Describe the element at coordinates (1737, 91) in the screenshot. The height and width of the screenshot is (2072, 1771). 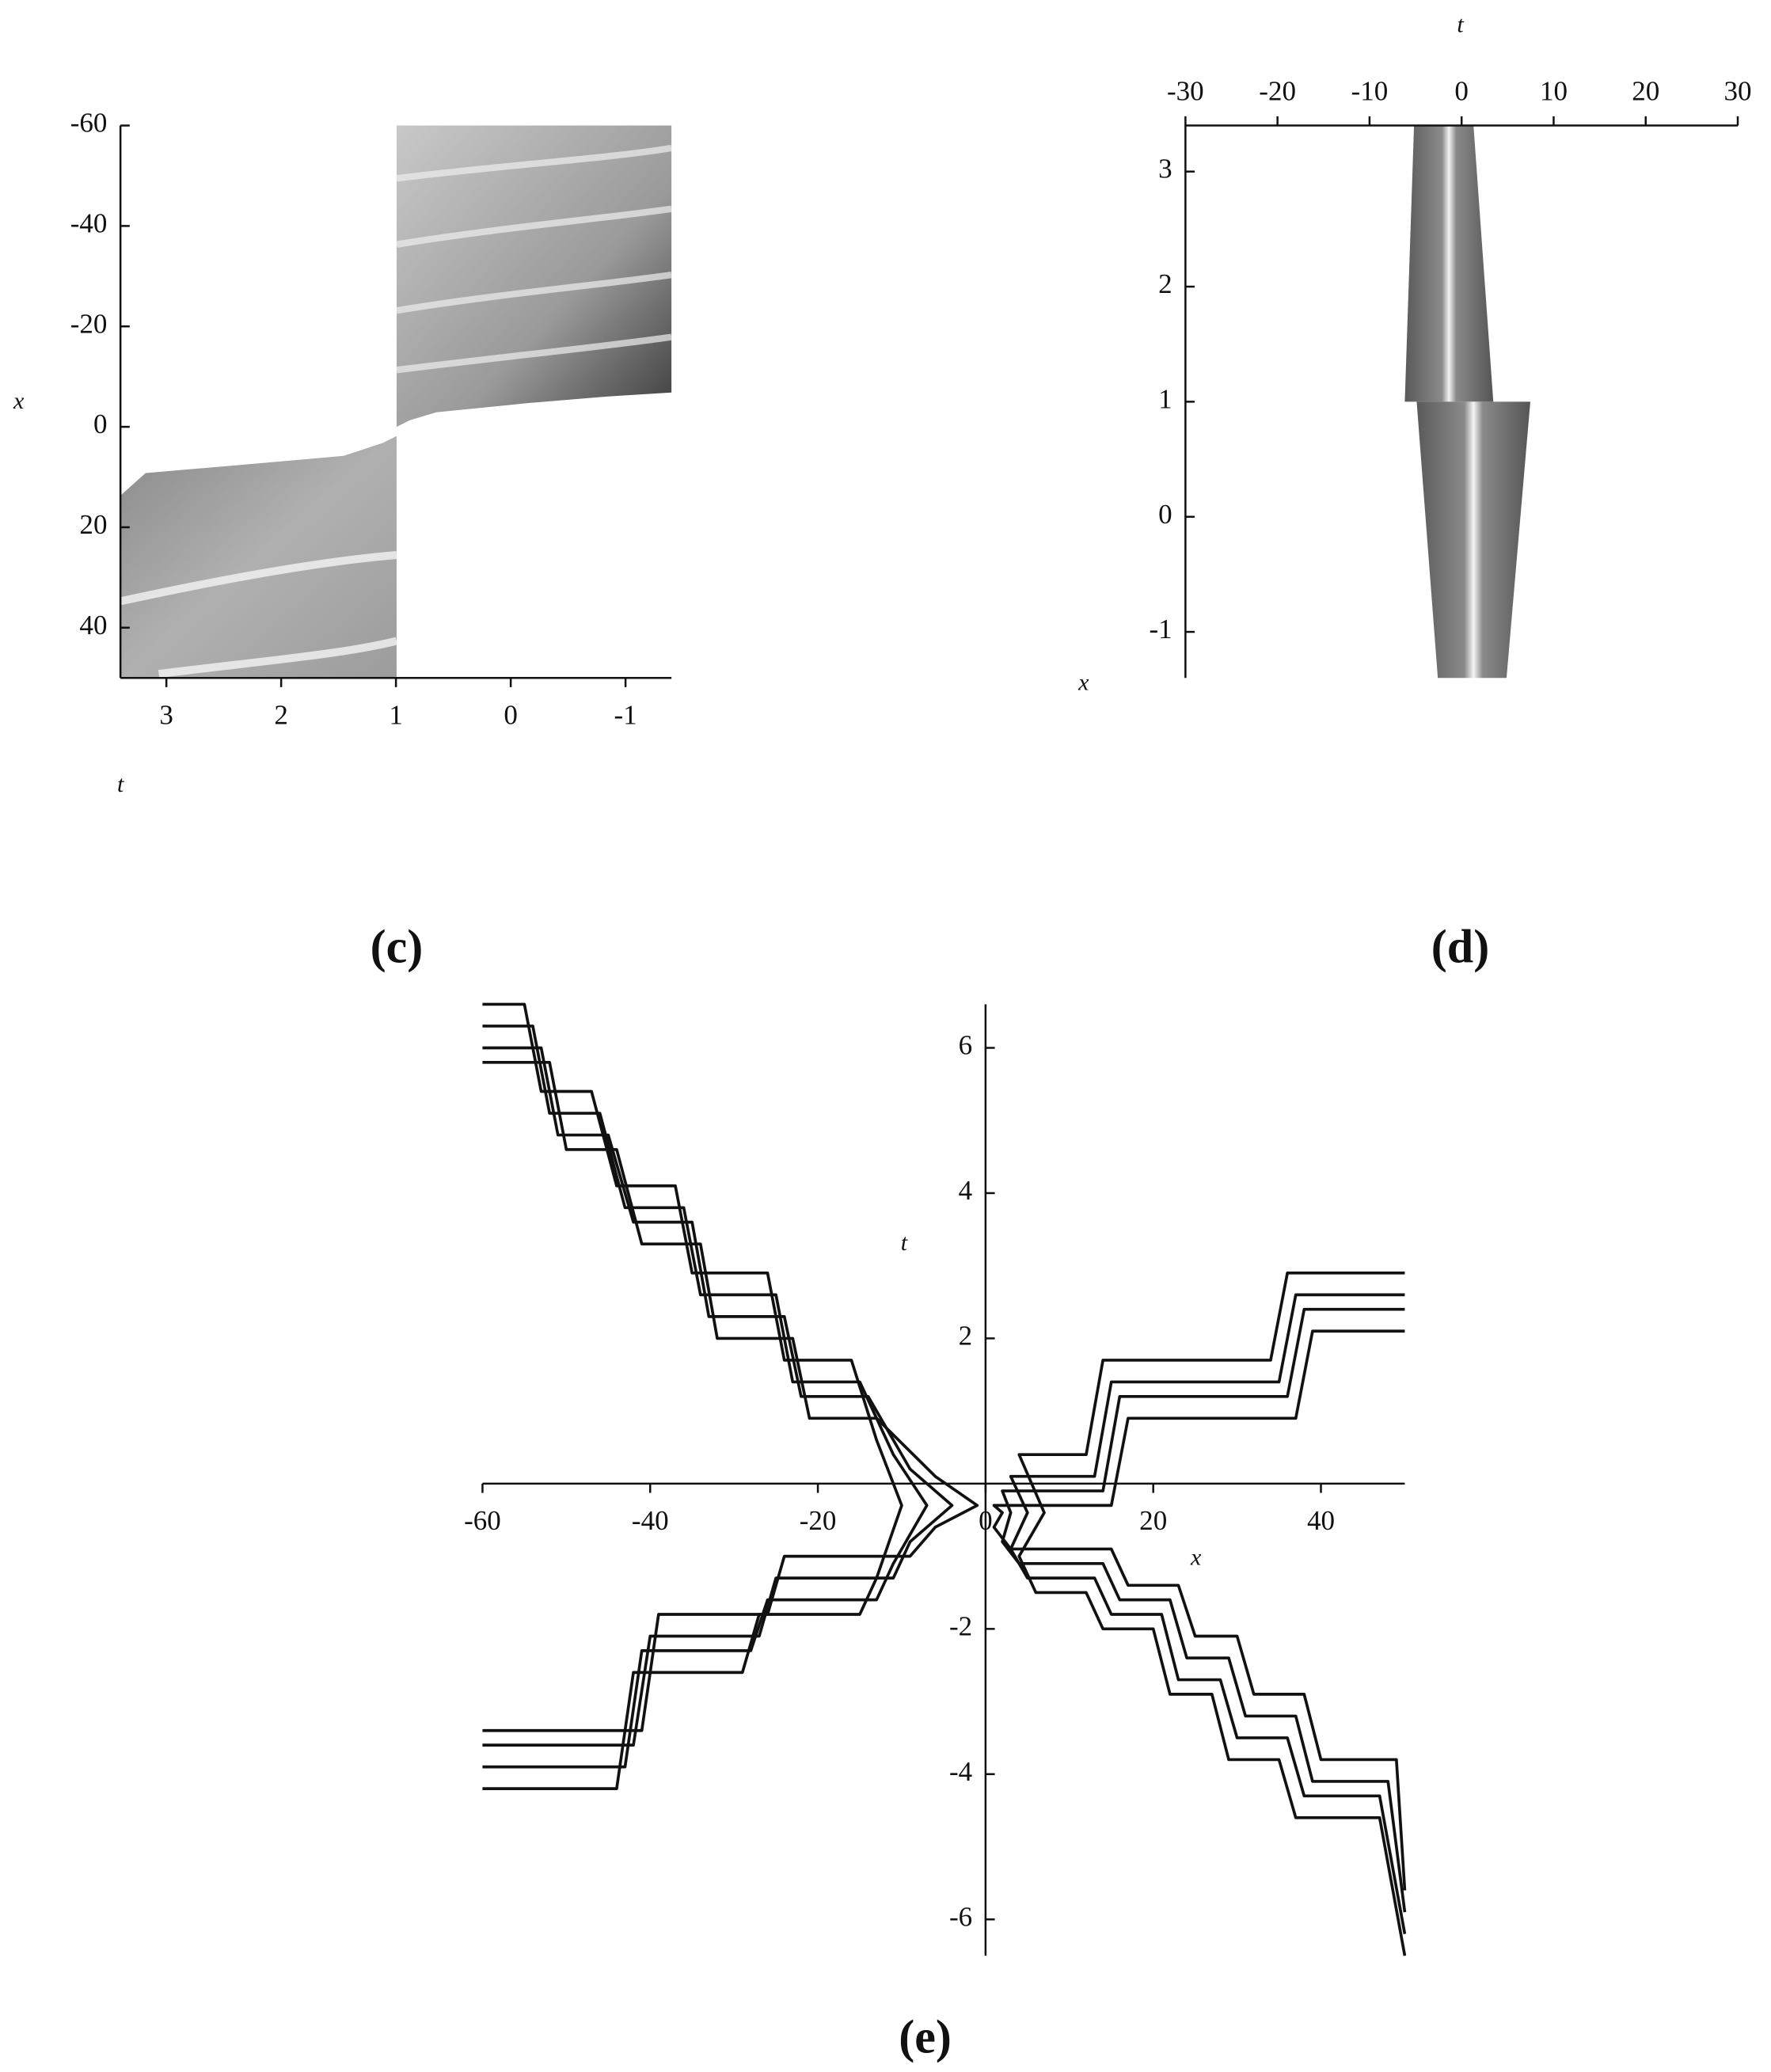
I see `x-tick-label: 30` at that location.